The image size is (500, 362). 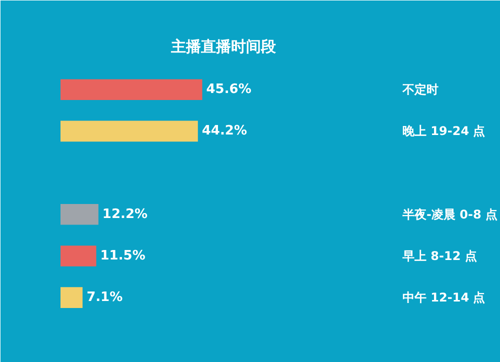 I want to click on data-label: 45.6%, so click(x=229, y=90).